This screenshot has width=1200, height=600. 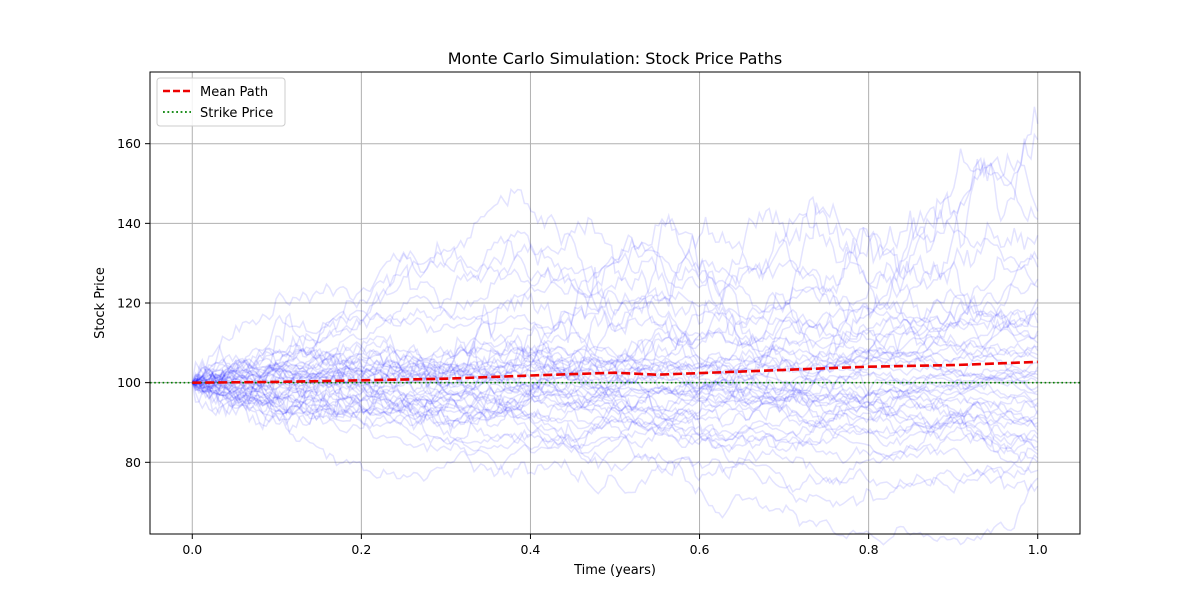 What do you see at coordinates (531, 549) in the screenshot?
I see `x-tick-label: 0.4` at bounding box center [531, 549].